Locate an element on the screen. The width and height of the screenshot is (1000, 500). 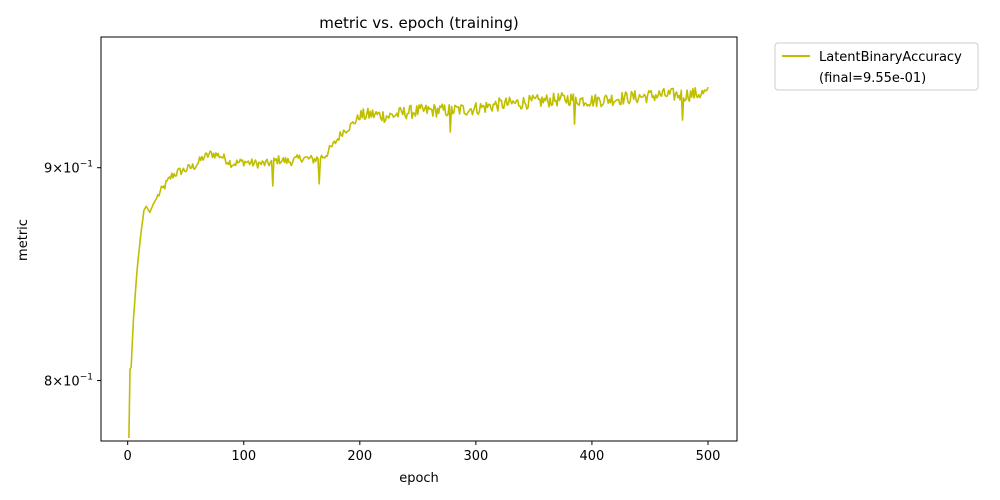
x-axis: 0 100 200 300 400 500 is located at coordinates (422, 452).